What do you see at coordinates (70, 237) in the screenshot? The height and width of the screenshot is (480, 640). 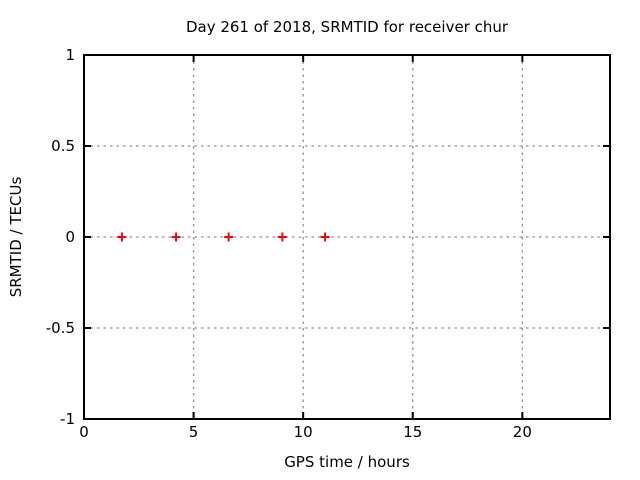 I see `y-tick-label: 0` at bounding box center [70, 237].